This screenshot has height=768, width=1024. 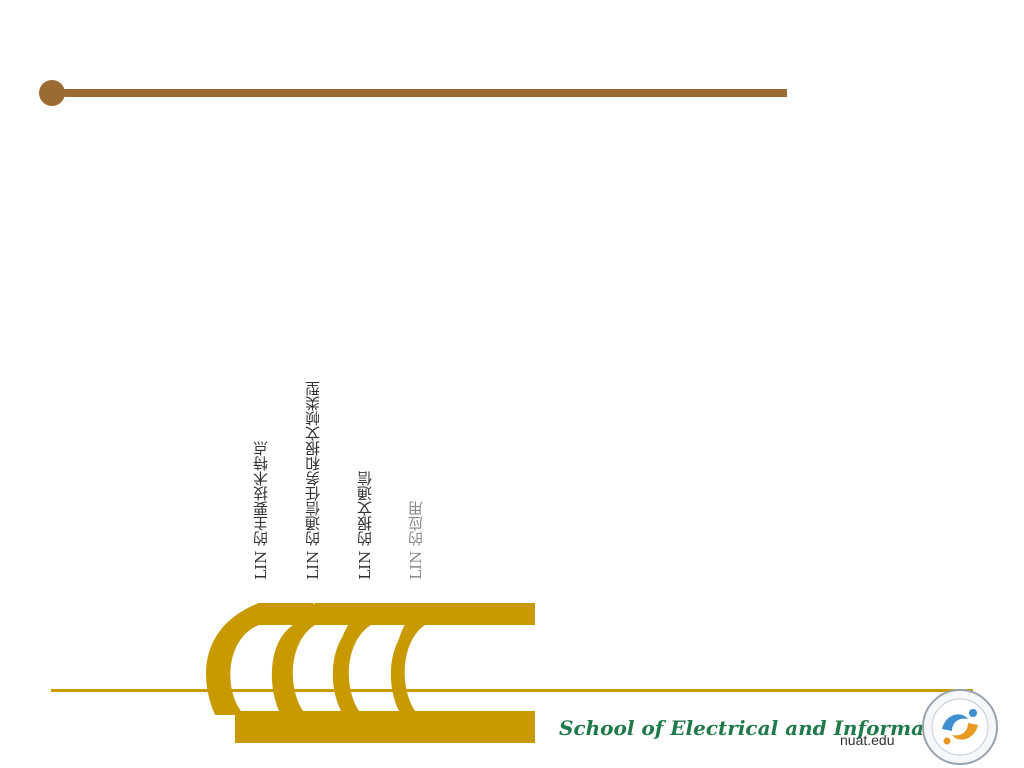 What do you see at coordinates (365, 525) in the screenshot?
I see `menu-item-message-comm: LIN 的报文通信` at bounding box center [365, 525].